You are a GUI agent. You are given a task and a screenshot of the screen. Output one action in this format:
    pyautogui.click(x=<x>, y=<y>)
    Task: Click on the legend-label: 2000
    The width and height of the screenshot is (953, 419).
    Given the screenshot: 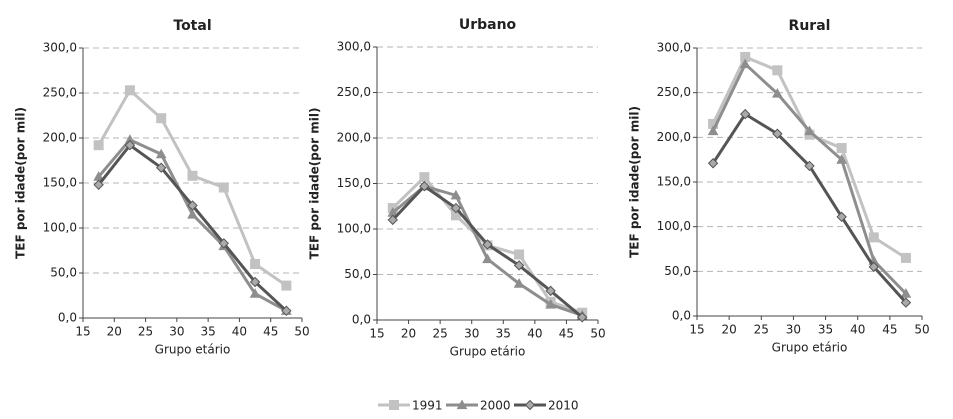 What is the action you would take?
    pyautogui.click(x=495, y=406)
    